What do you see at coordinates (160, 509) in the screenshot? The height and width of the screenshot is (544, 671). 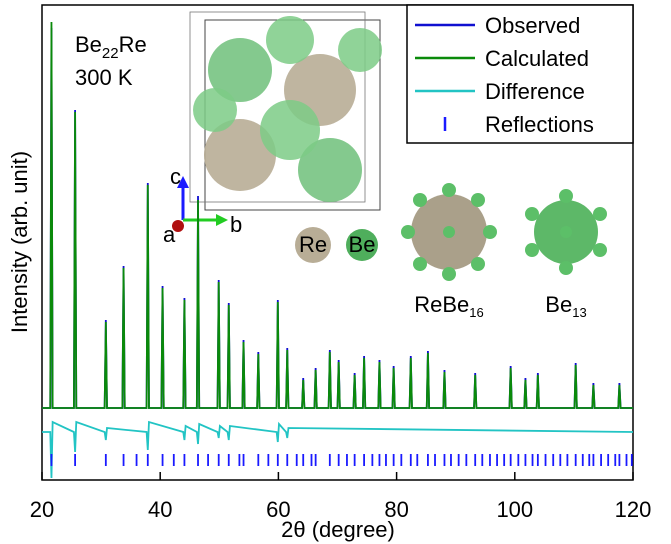 I see `x-tick-label: 40` at bounding box center [160, 509].